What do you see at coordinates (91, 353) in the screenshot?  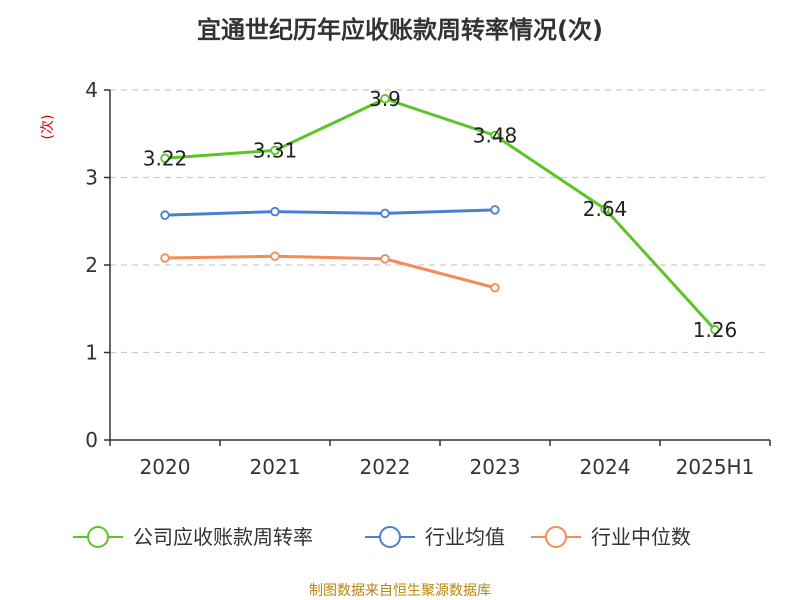 I see `y-tick-label: 1` at bounding box center [91, 353].